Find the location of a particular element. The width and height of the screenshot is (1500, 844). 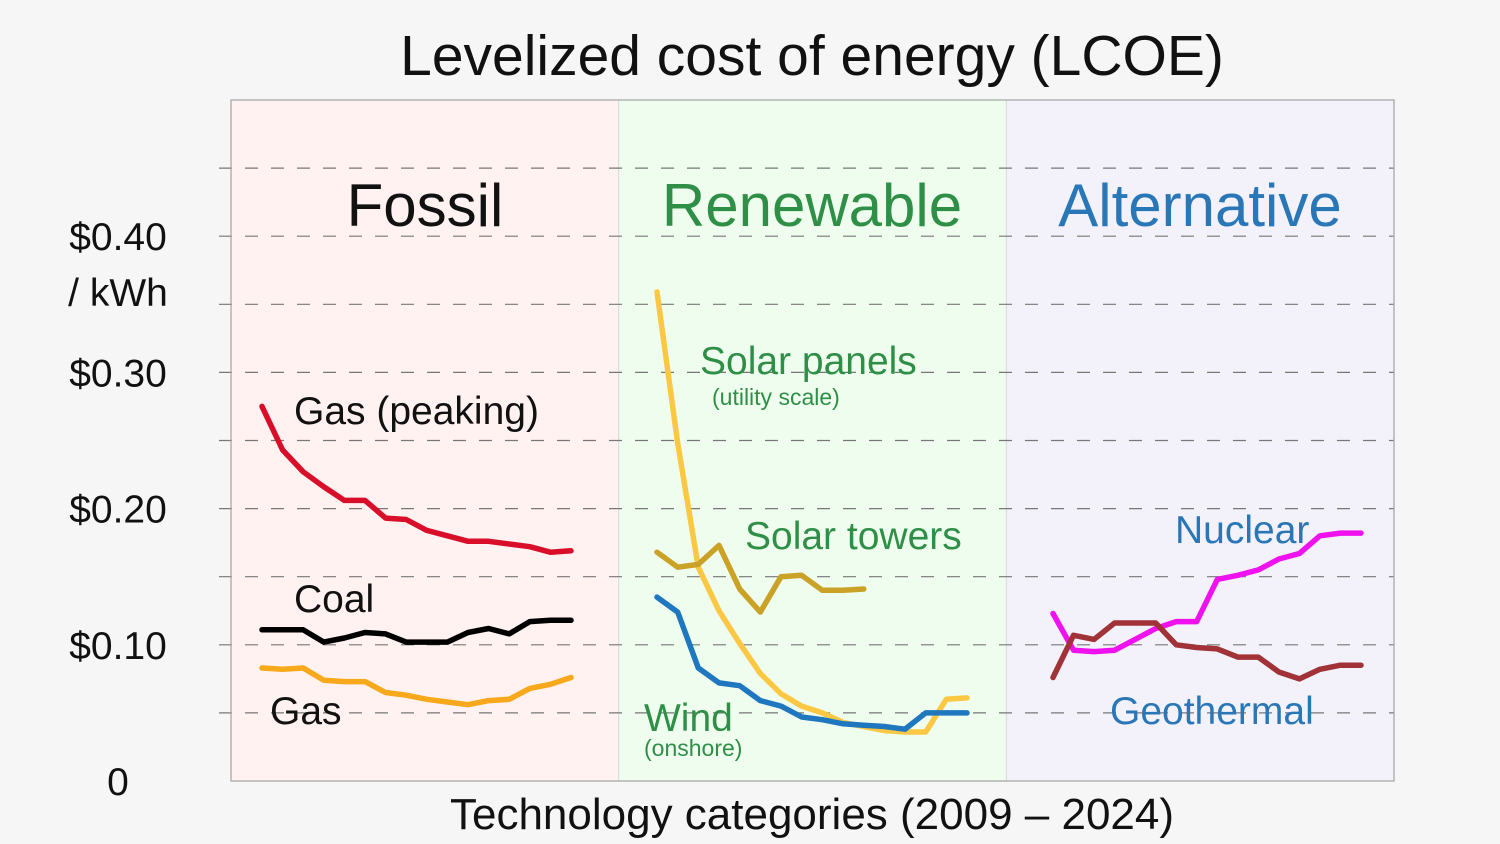

series-label-gas: Gas is located at coordinates (306, 711).